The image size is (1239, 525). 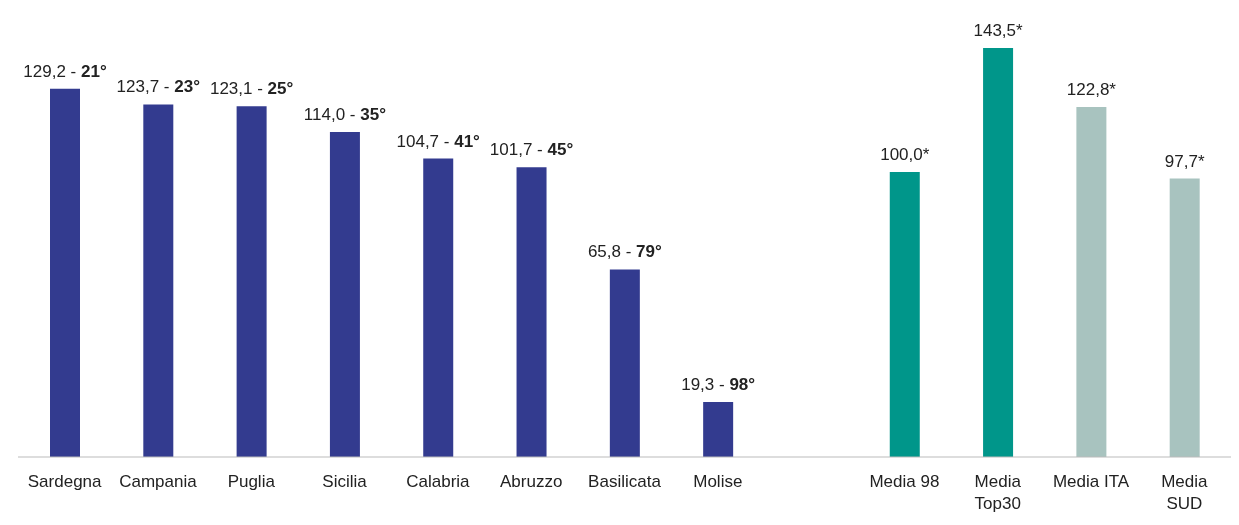 I want to click on x-tick-label: Media ITA, so click(x=1091, y=481).